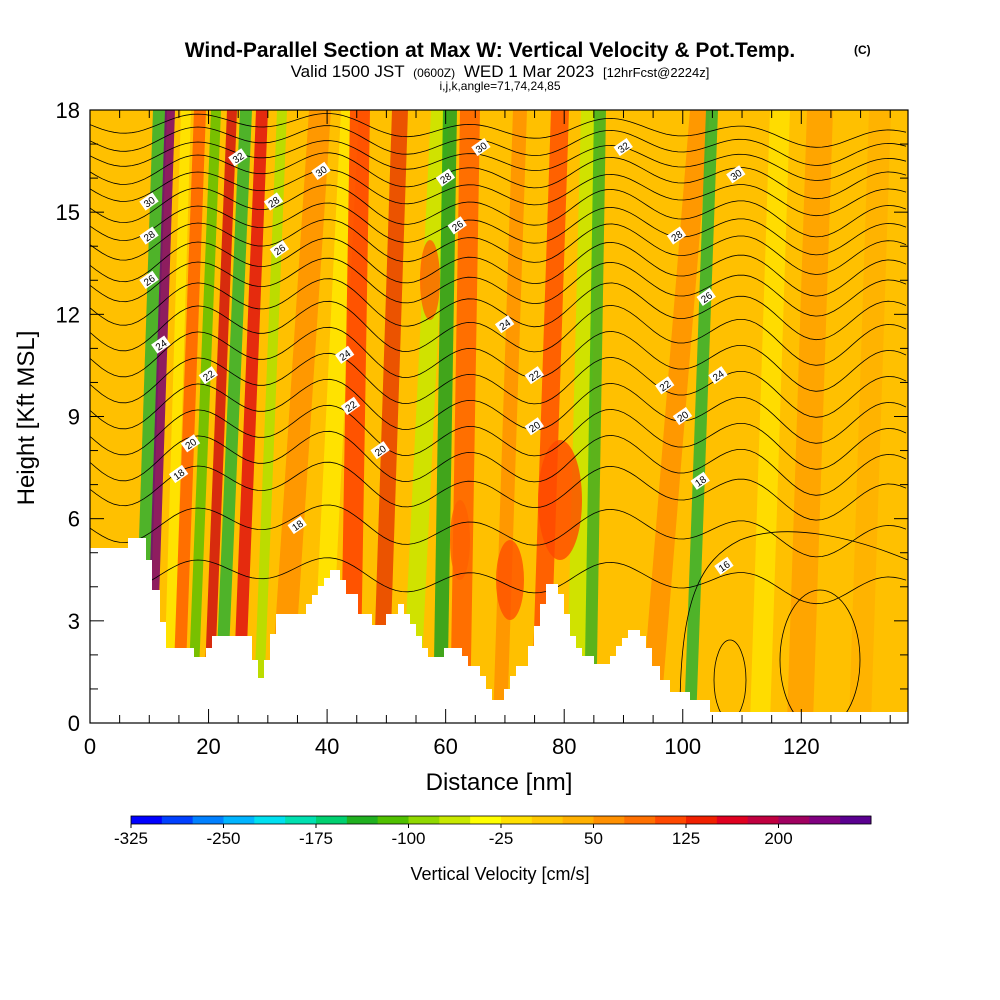  What do you see at coordinates (90, 746) in the screenshot?
I see `x-tick-label: 0` at bounding box center [90, 746].